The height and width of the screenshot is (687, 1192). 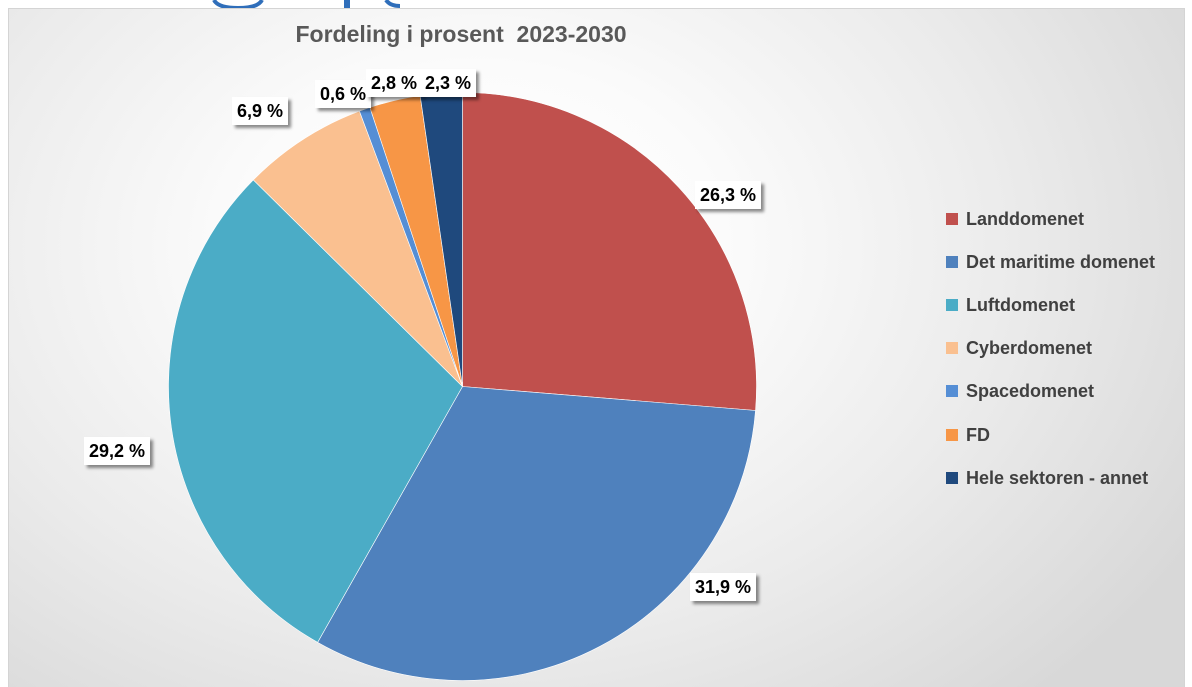 I want to click on pie-slice-landdomenet, so click(x=609, y=251).